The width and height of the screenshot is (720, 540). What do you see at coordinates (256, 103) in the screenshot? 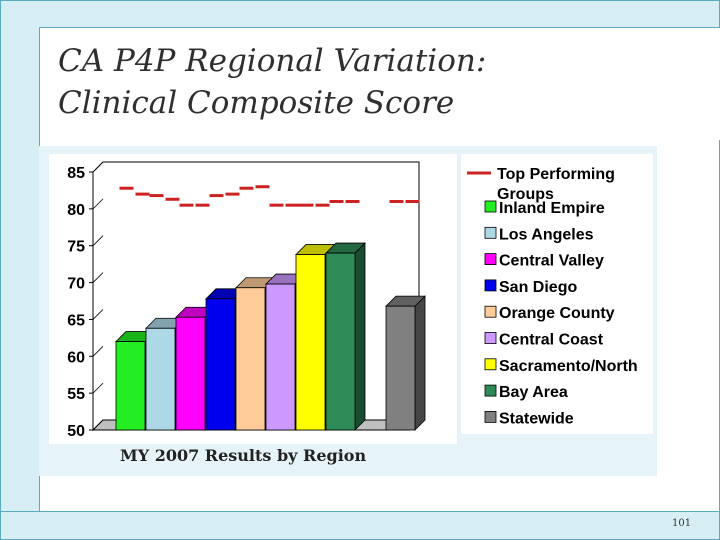
I see `title-line-2: Clinical Composite Score` at bounding box center [256, 103].